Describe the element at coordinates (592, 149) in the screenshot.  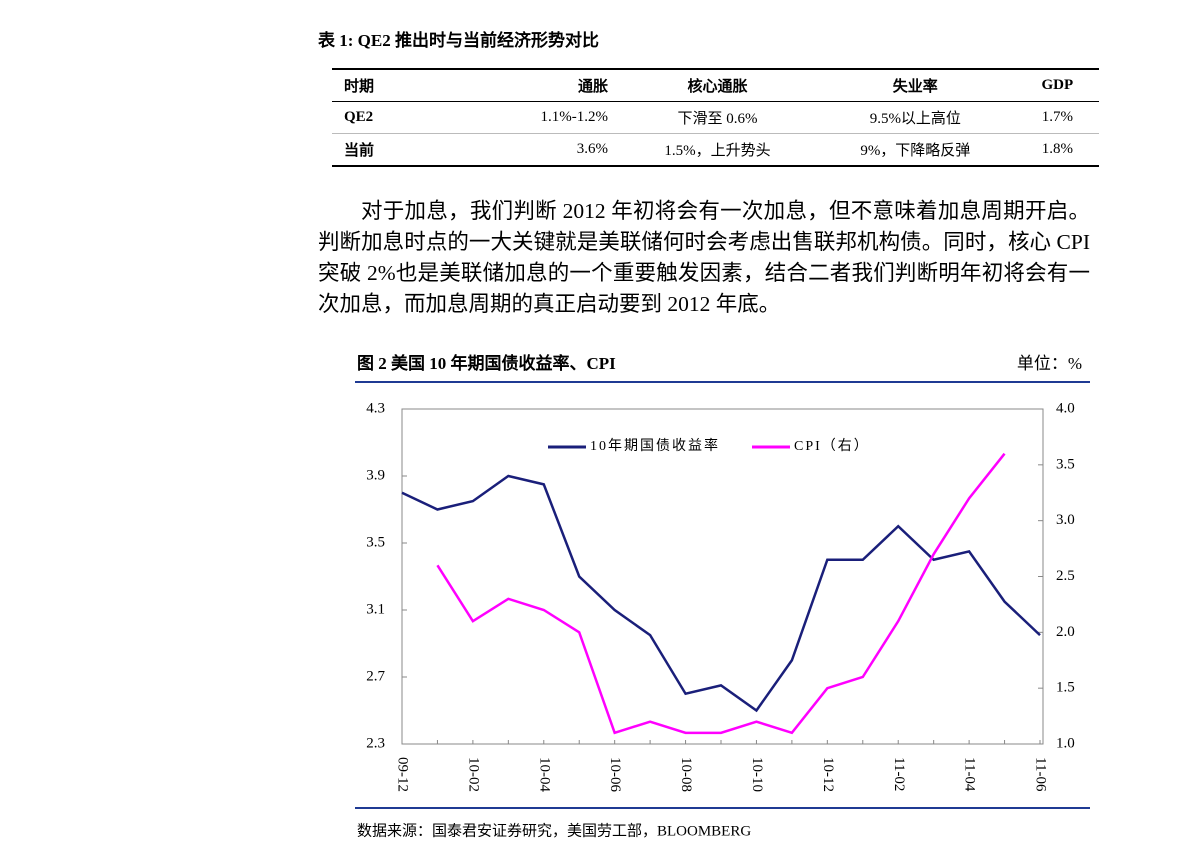
I see `cell: 3.6%` at that location.